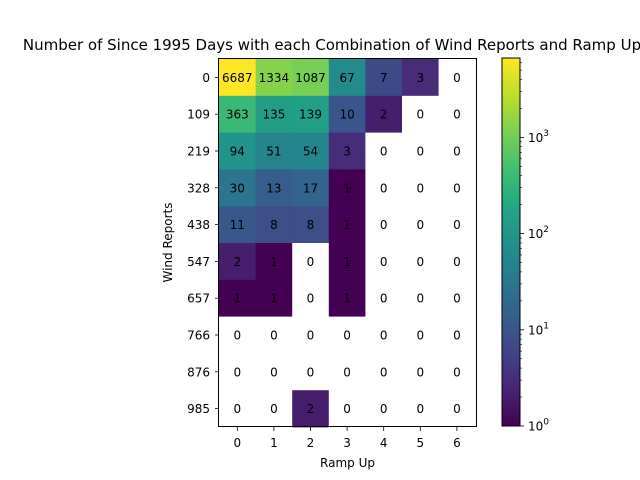 The width and height of the screenshot is (640, 480). Describe the element at coordinates (347, 188) in the screenshot. I see `heatmap-cell-r3-c3` at that location.